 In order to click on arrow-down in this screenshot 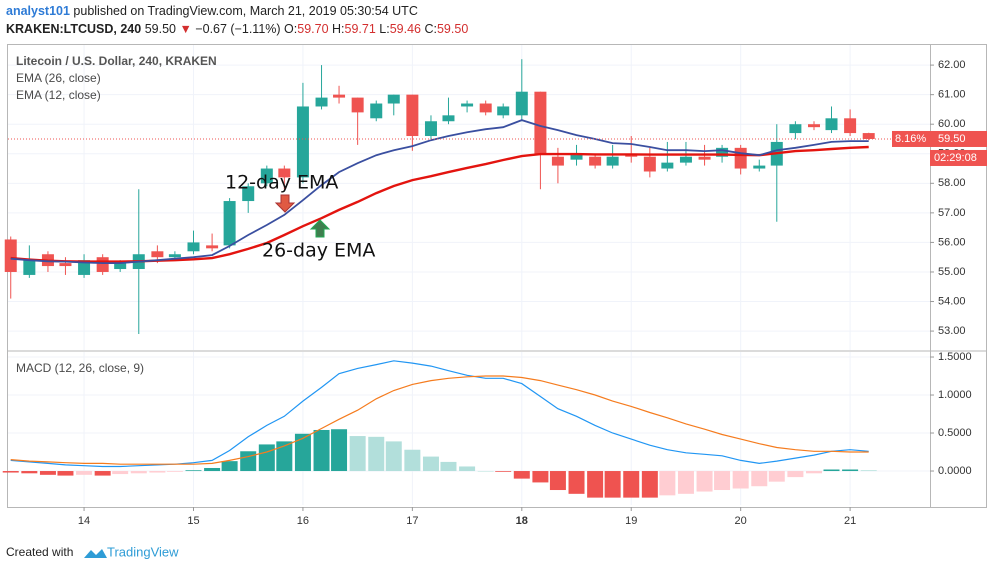, I will do `click(285, 203)`.